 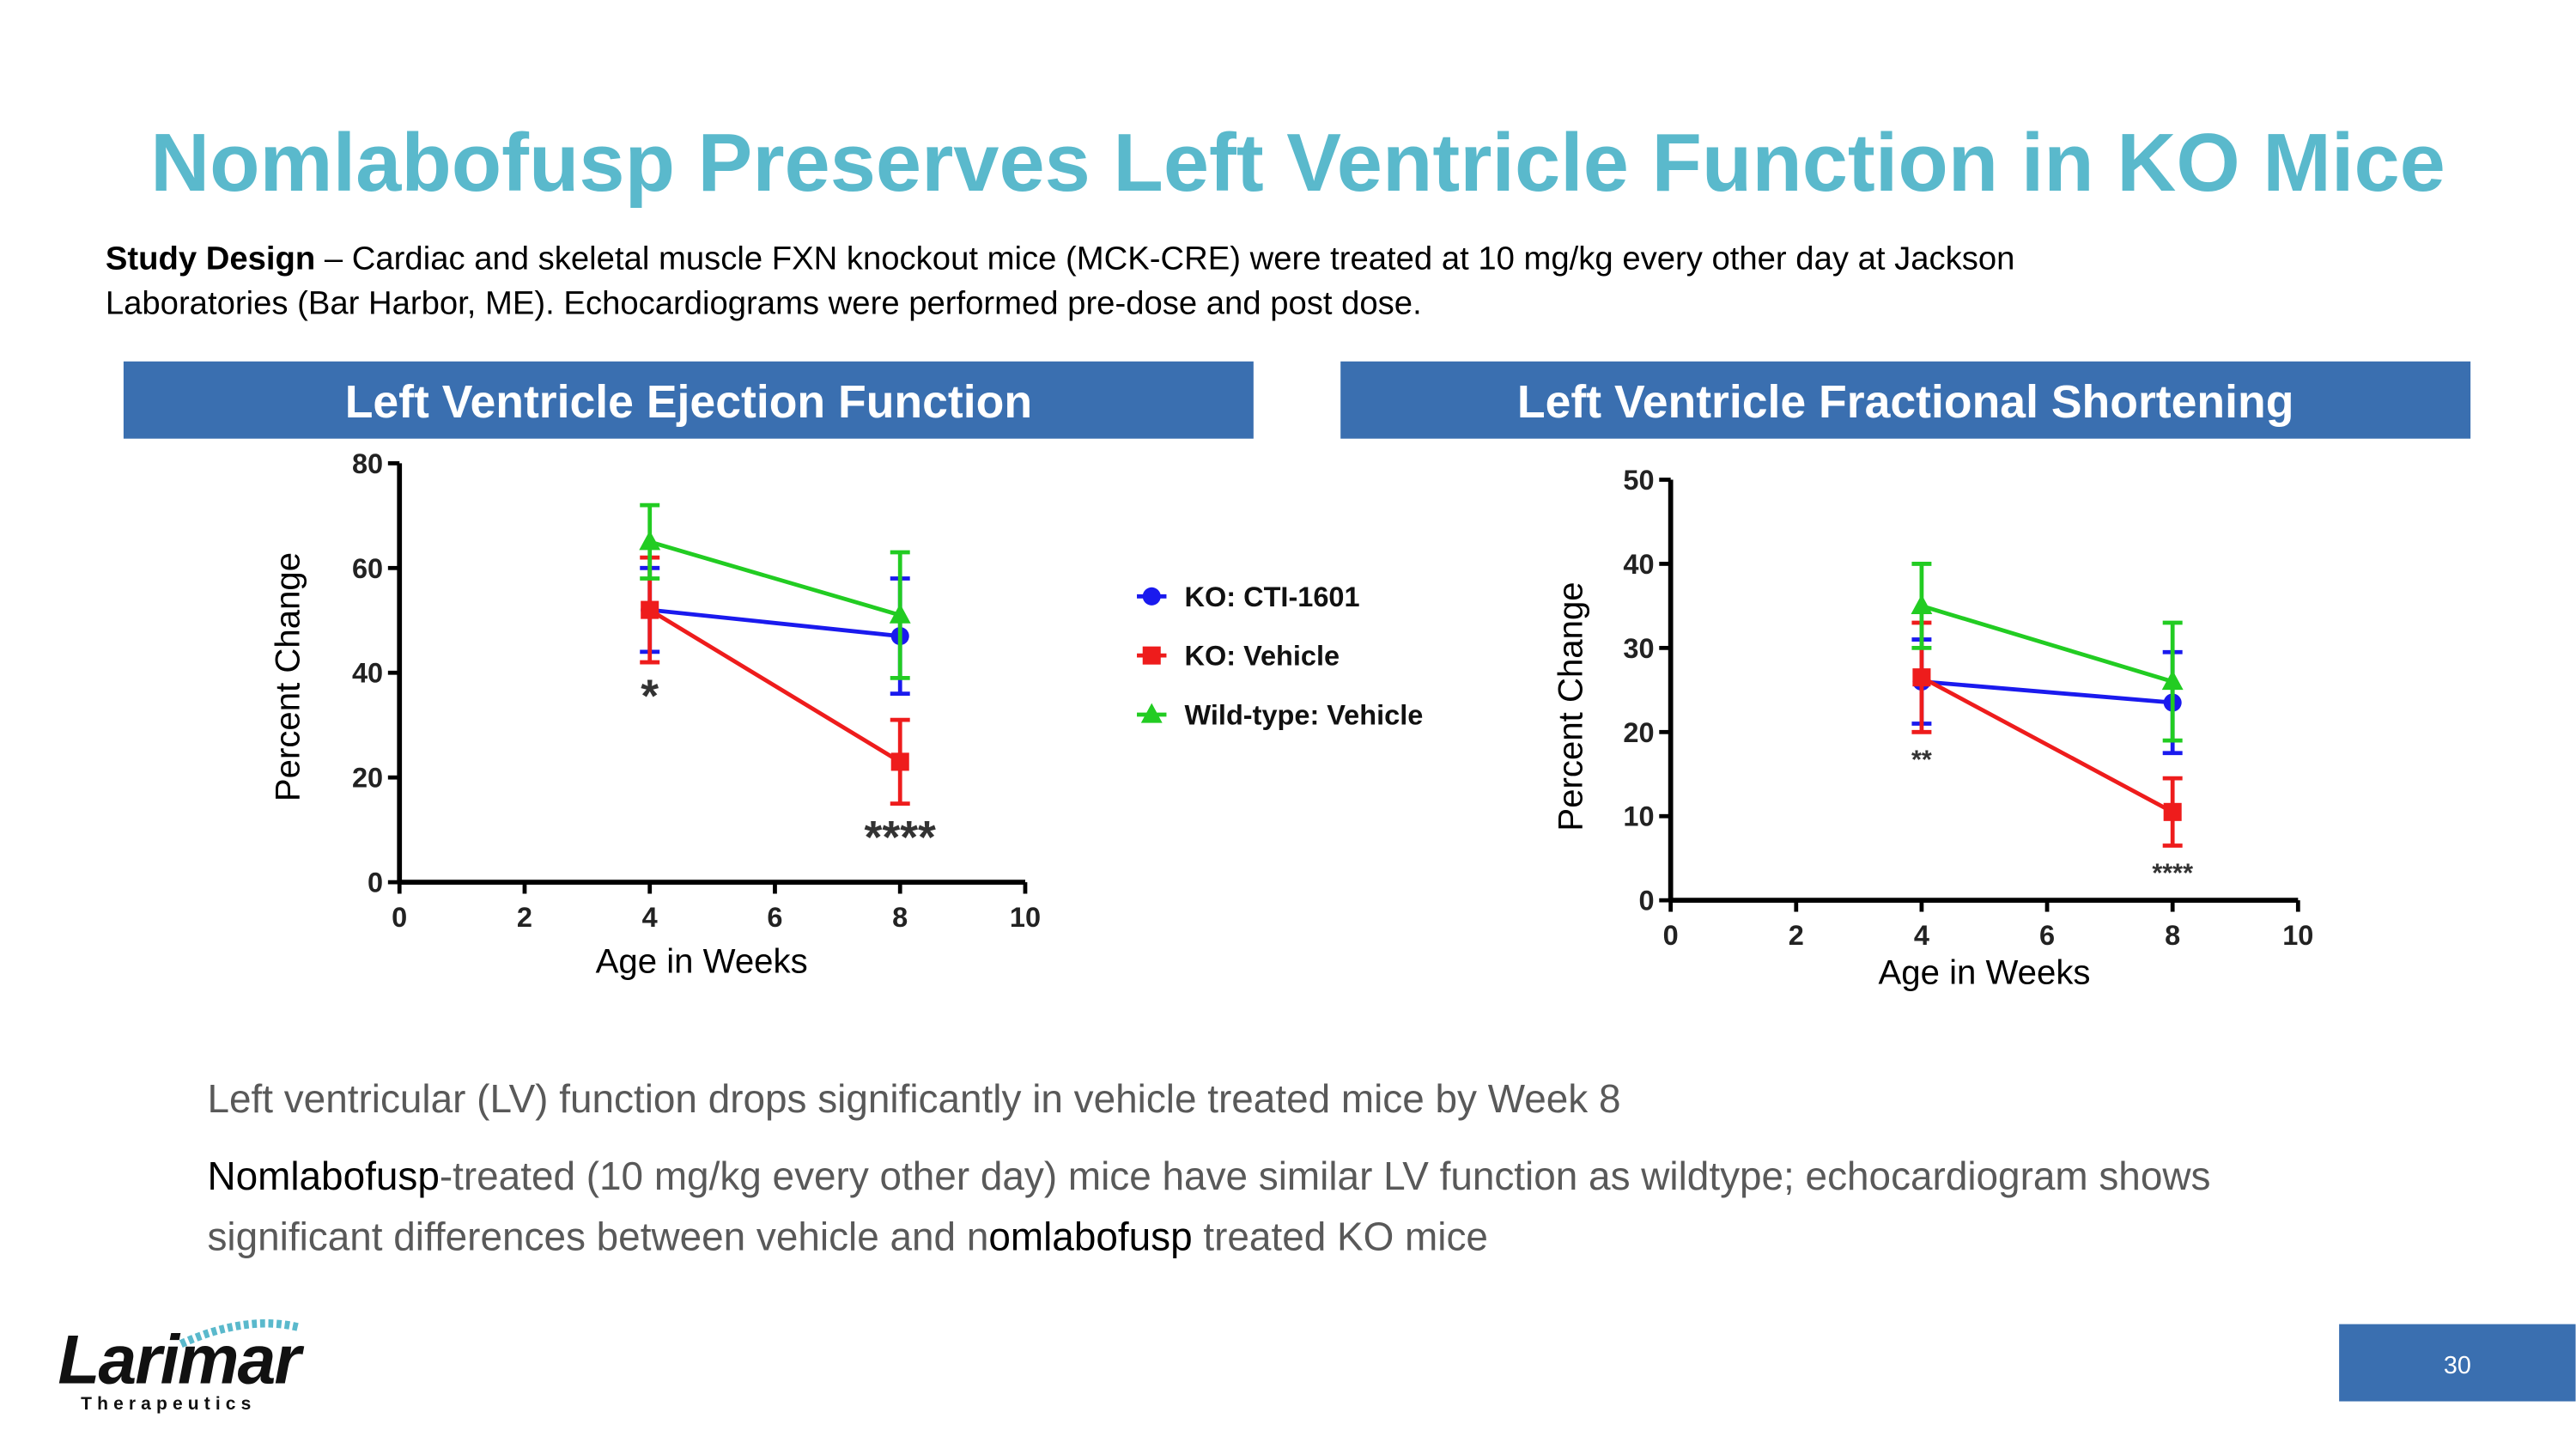 I want to click on y-tick-label: 80, so click(x=367, y=463).